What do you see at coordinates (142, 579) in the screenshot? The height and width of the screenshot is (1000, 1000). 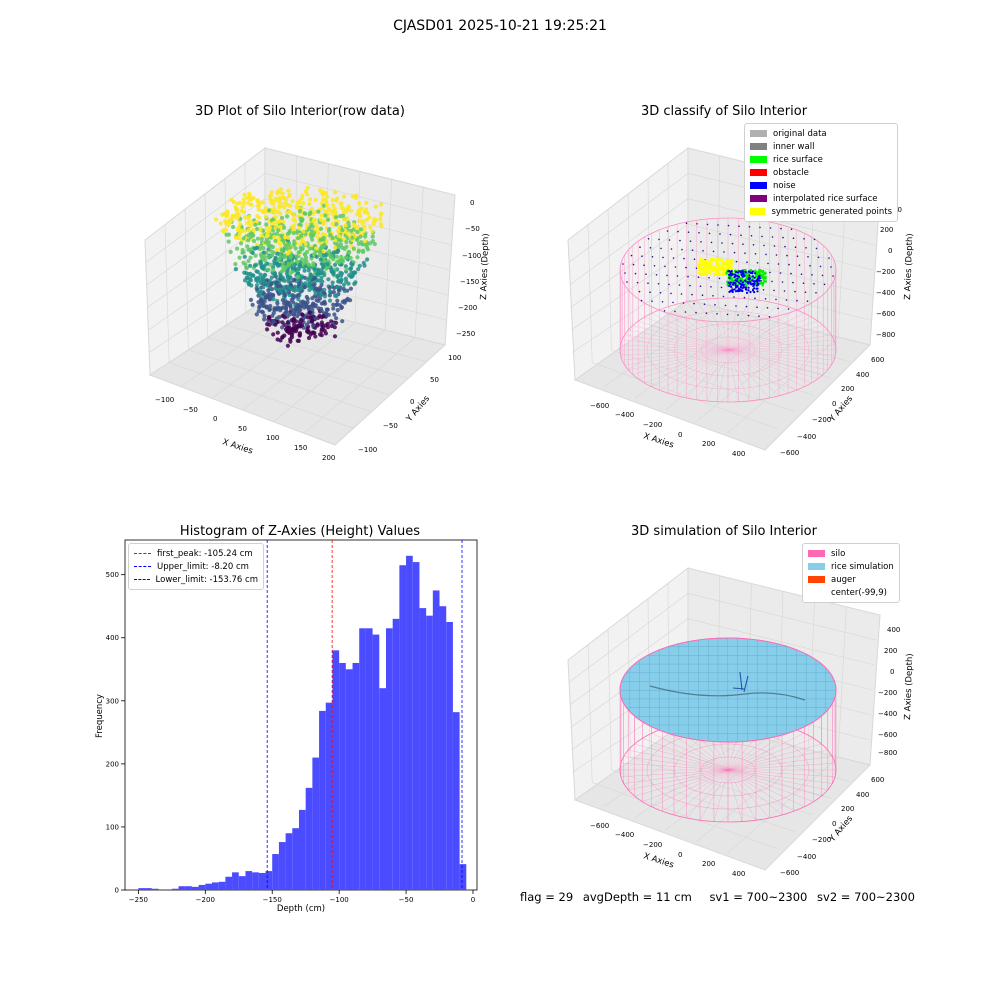 I see `legend-swatch` at bounding box center [142, 579].